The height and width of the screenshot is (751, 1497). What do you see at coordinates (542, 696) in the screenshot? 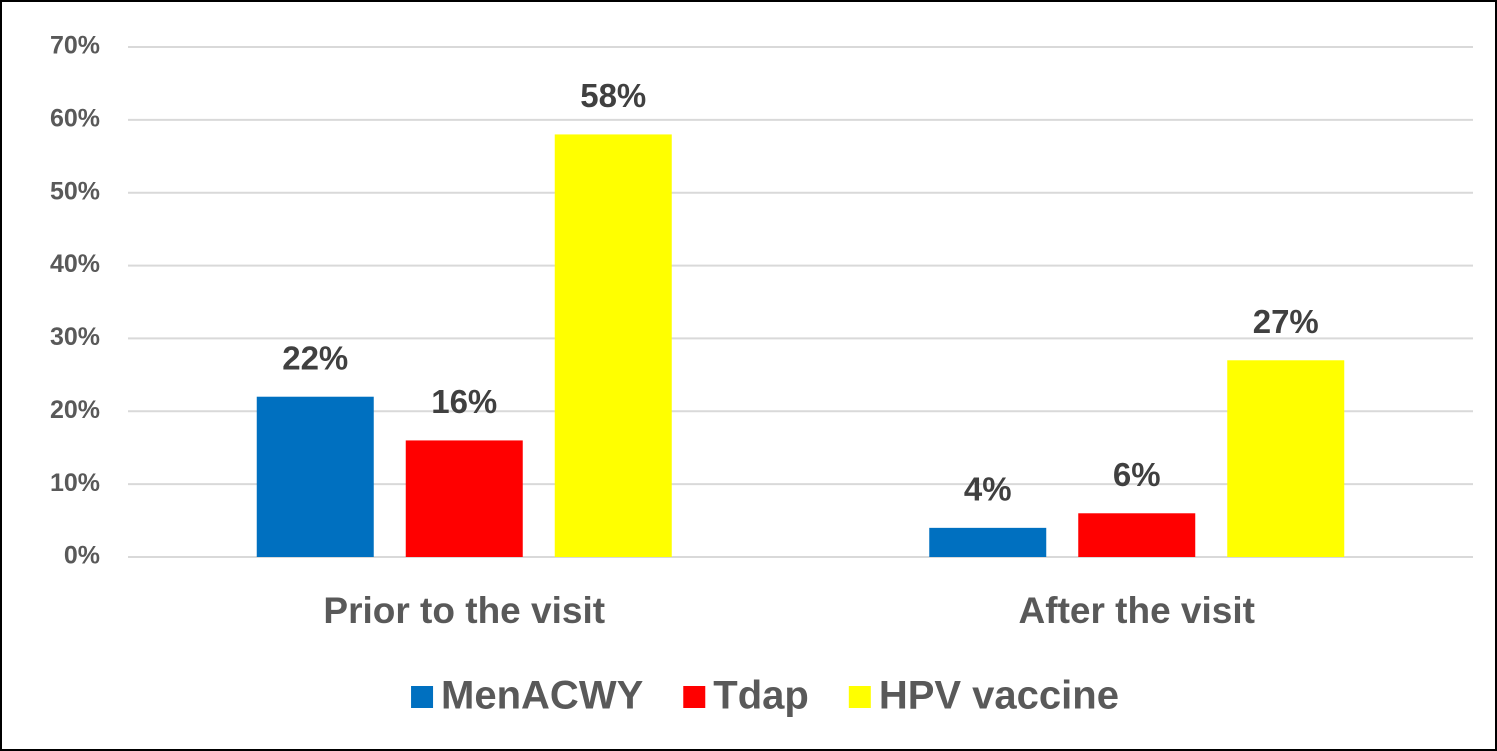
I see `legend-label: MenACWY` at bounding box center [542, 696].